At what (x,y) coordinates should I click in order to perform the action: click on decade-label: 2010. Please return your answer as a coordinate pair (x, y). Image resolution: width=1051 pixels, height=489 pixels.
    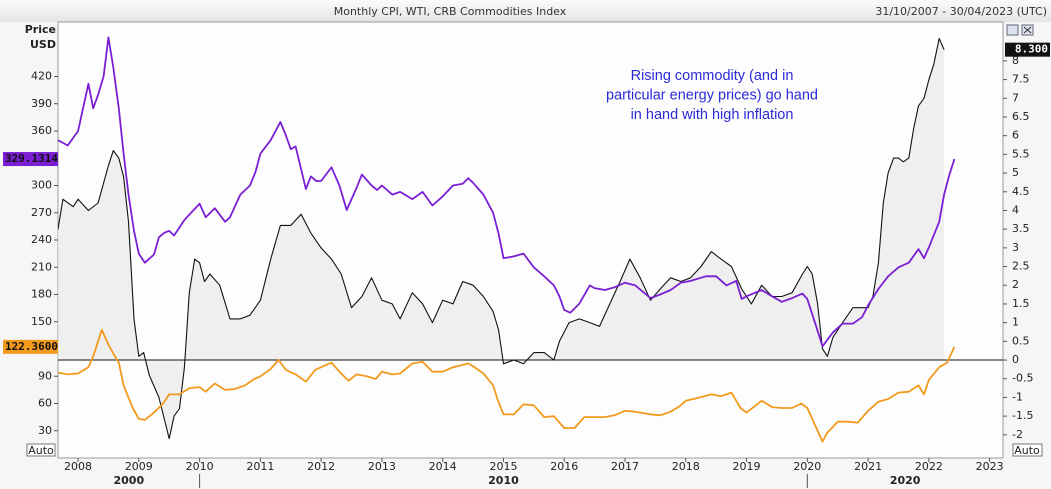
    Looking at the image, I should click on (503, 480).